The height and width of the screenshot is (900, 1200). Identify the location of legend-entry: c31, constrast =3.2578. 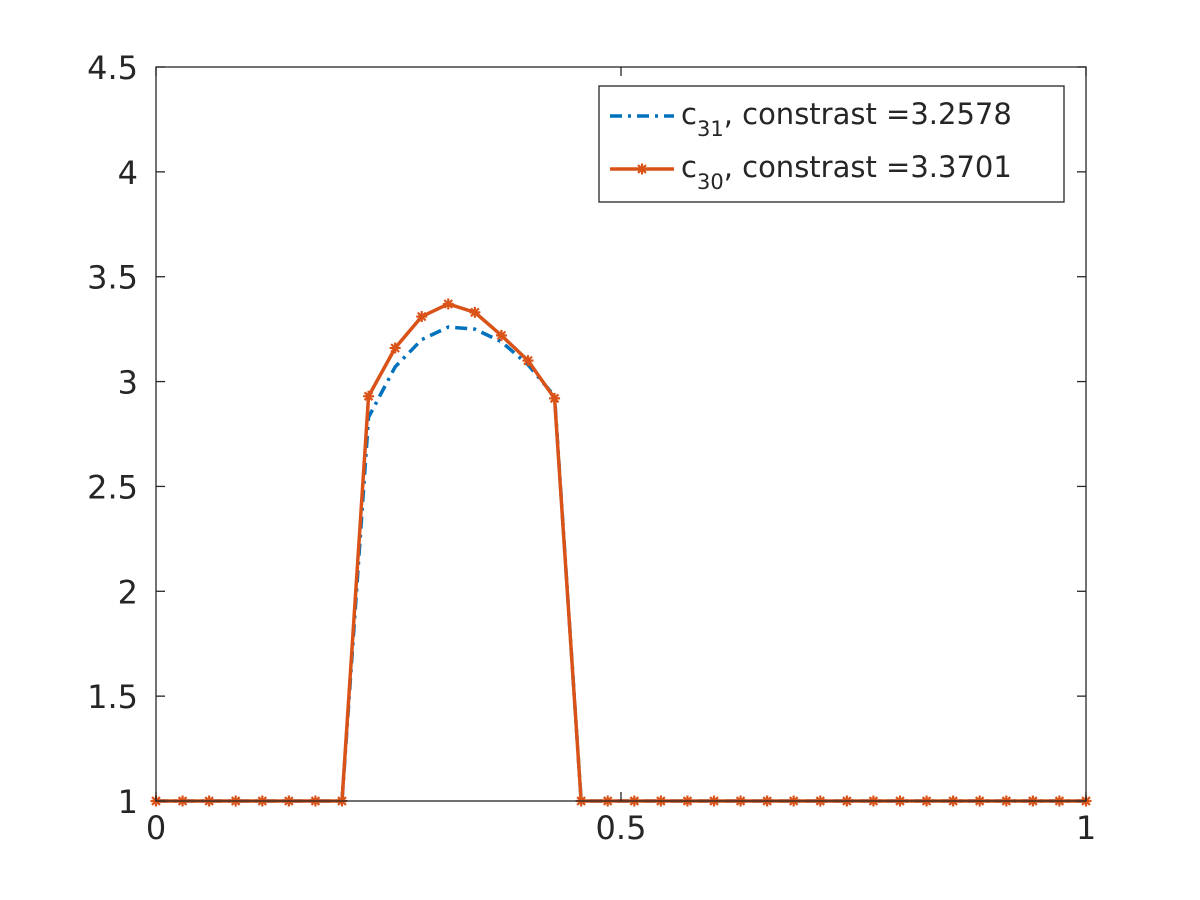
(811, 119).